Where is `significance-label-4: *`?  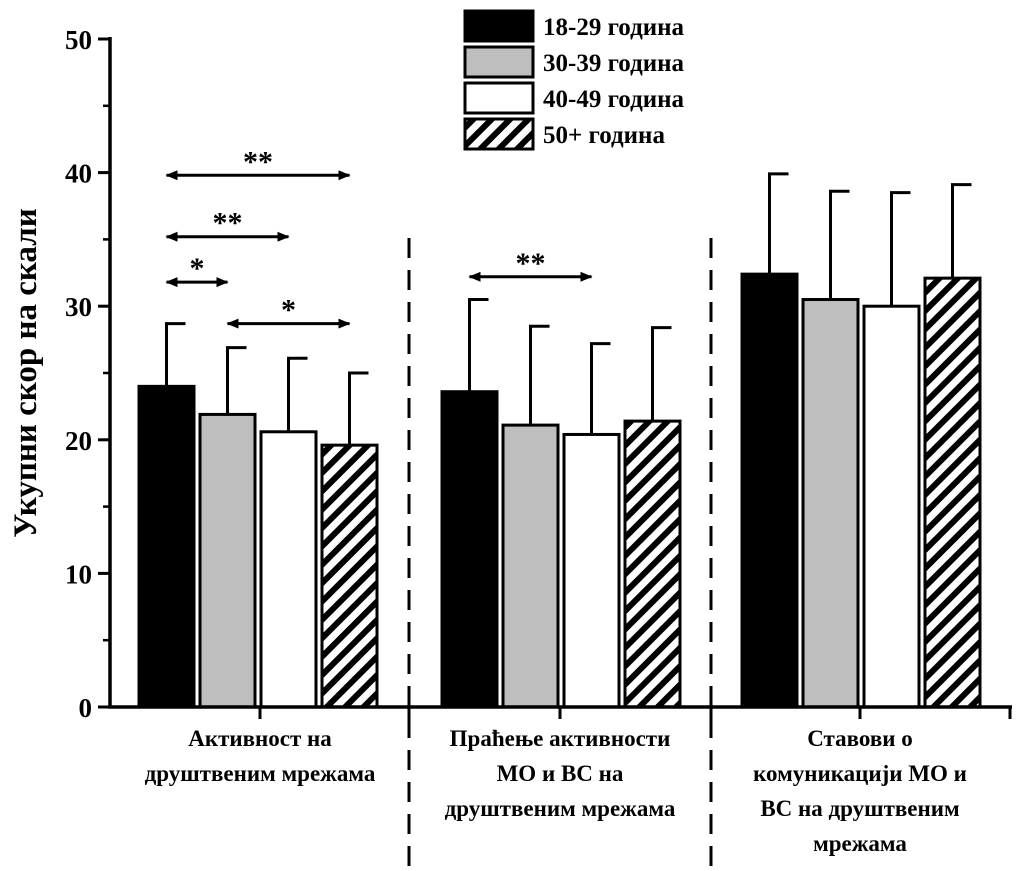 significance-label-4: * is located at coordinates (288, 310).